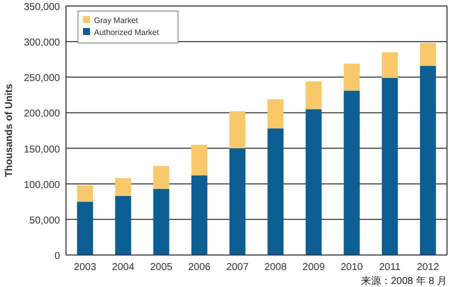 The image size is (450, 287). What do you see at coordinates (42, 43) in the screenshot?
I see `y-tick-label: 300,000` at bounding box center [42, 43].